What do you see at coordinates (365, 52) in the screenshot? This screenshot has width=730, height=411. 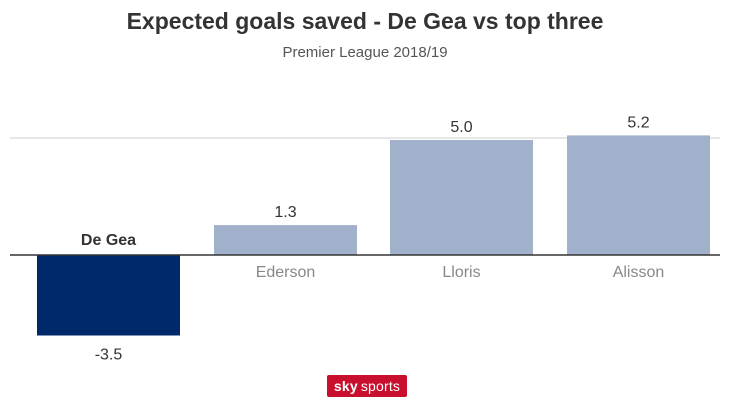 I see `chart-subtitle: Premier League 2018/19` at bounding box center [365, 52].